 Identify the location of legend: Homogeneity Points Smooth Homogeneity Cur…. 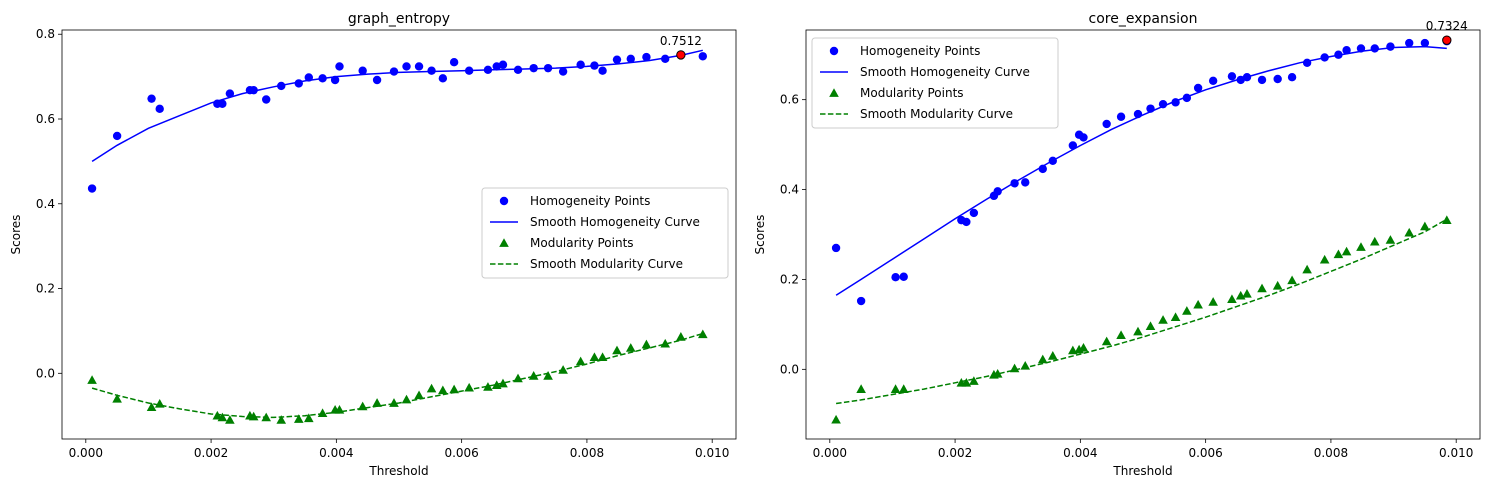
(605, 233).